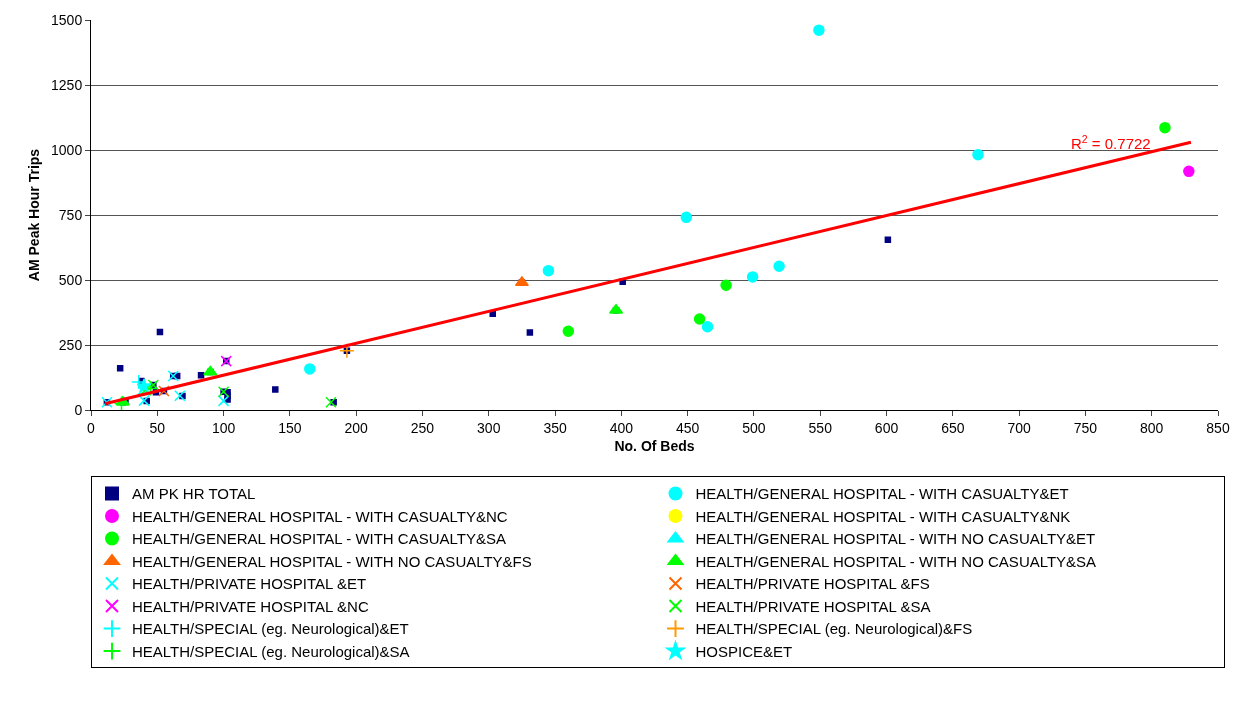 The height and width of the screenshot is (713, 1242). I want to click on x-tick-label: 150, so click(290, 427).